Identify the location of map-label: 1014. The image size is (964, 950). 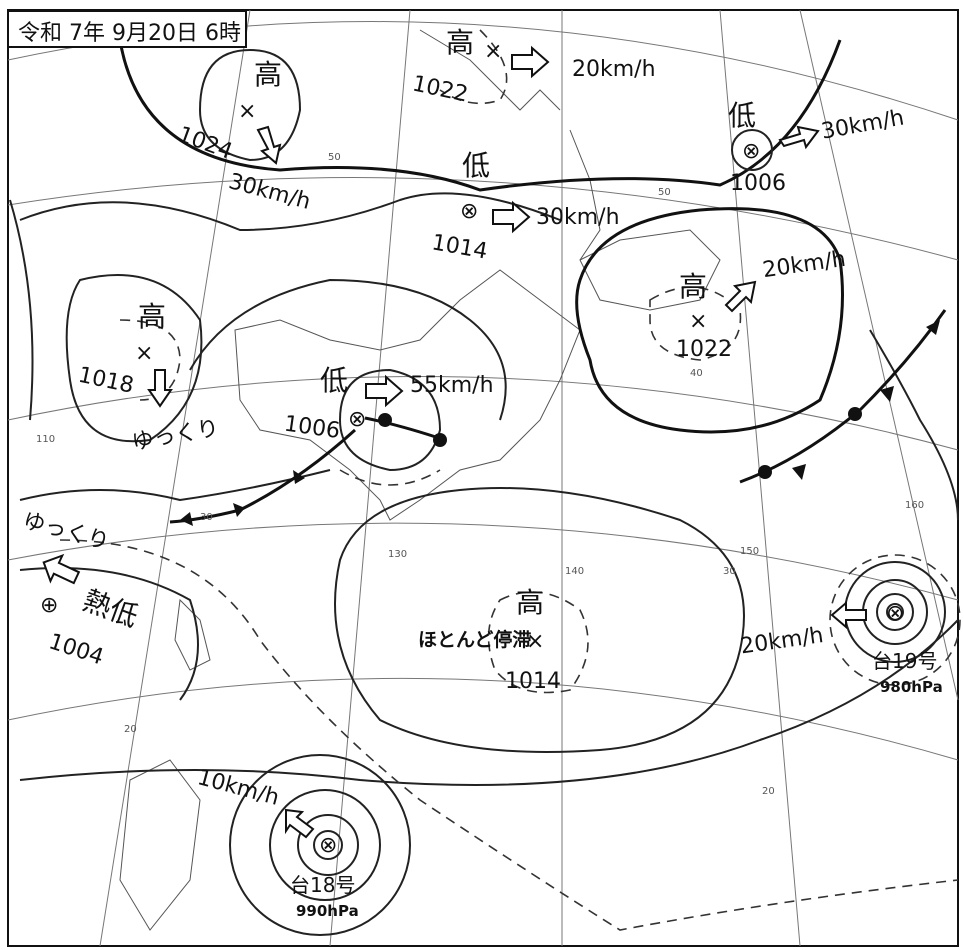
(533, 681).